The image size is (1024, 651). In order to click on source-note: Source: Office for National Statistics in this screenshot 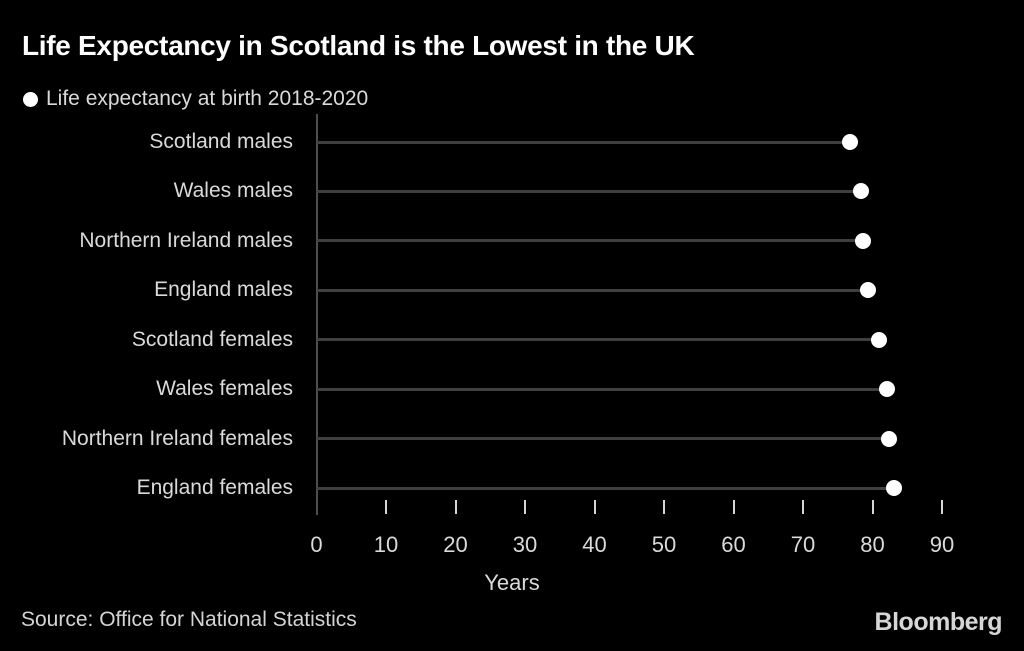, I will do `click(189, 619)`.